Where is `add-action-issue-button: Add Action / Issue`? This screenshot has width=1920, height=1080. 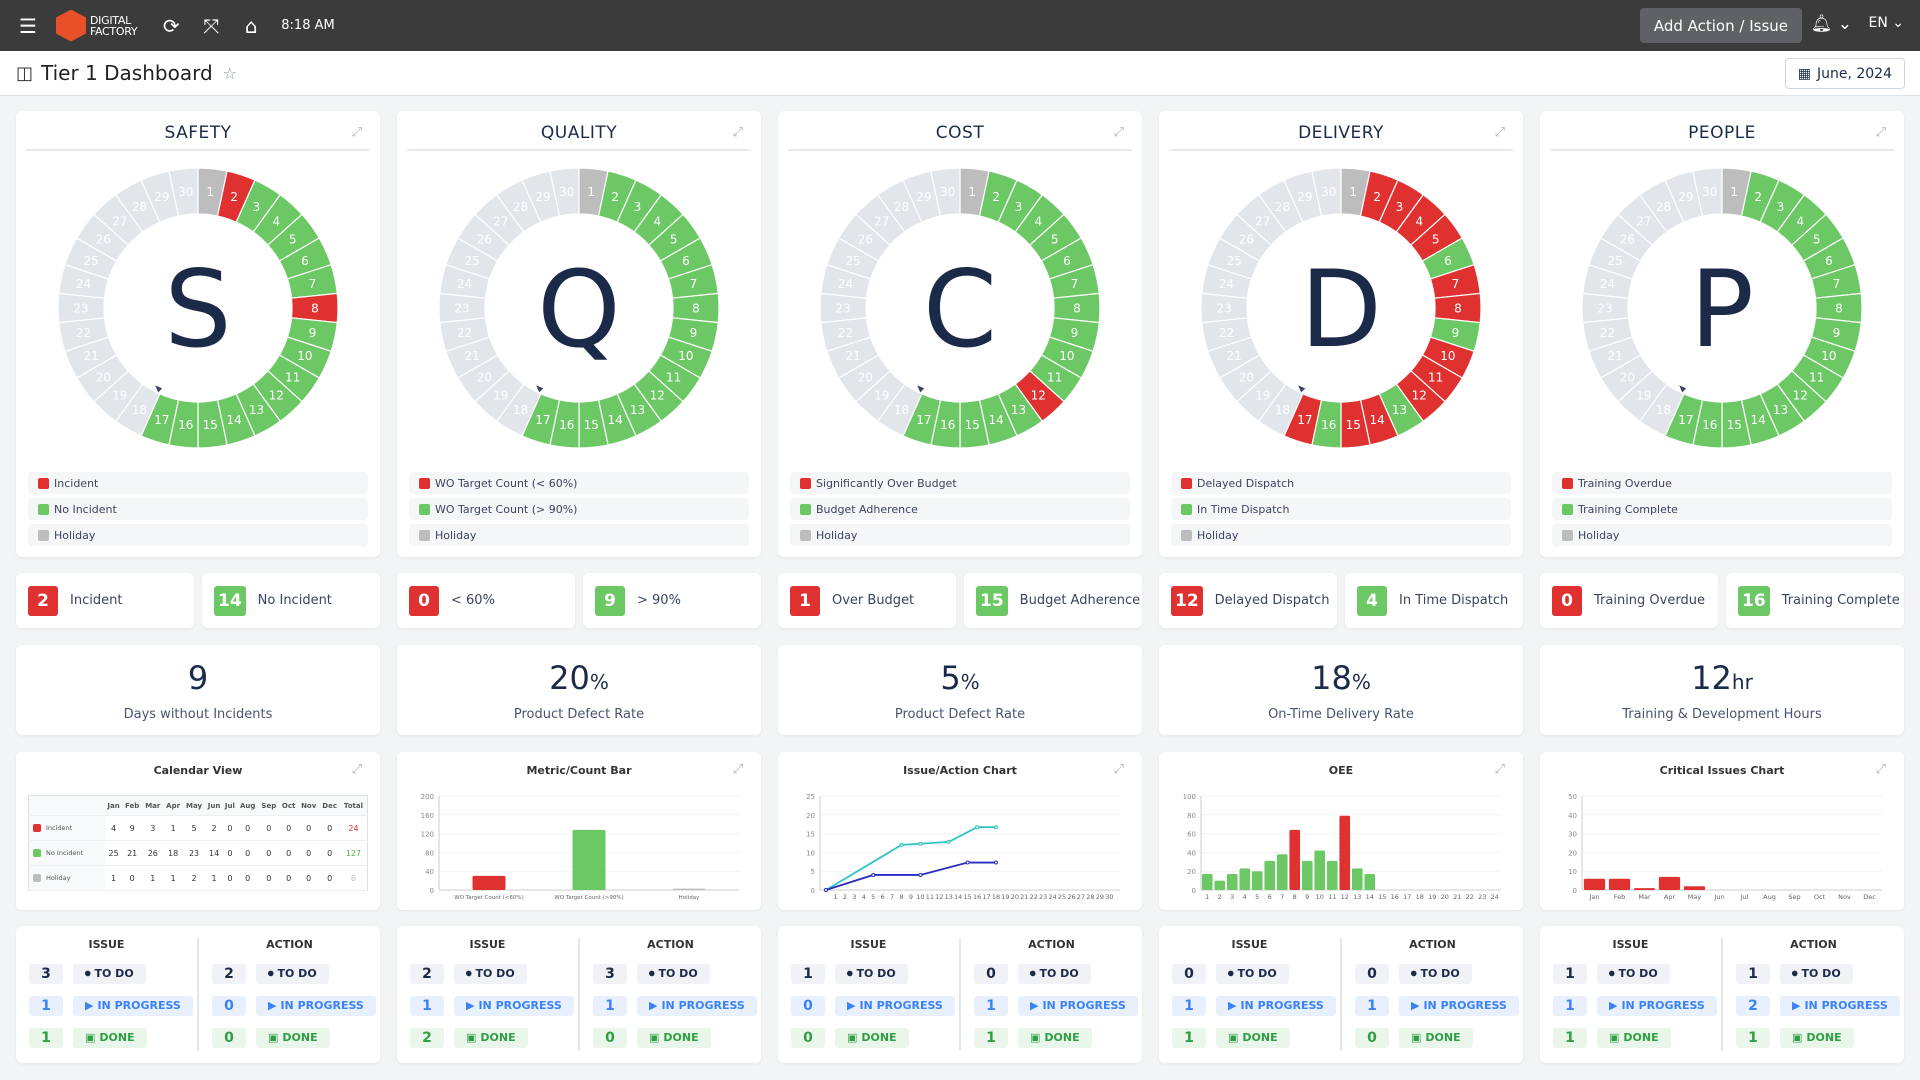
add-action-issue-button: Add Action / Issue is located at coordinates (1720, 25).